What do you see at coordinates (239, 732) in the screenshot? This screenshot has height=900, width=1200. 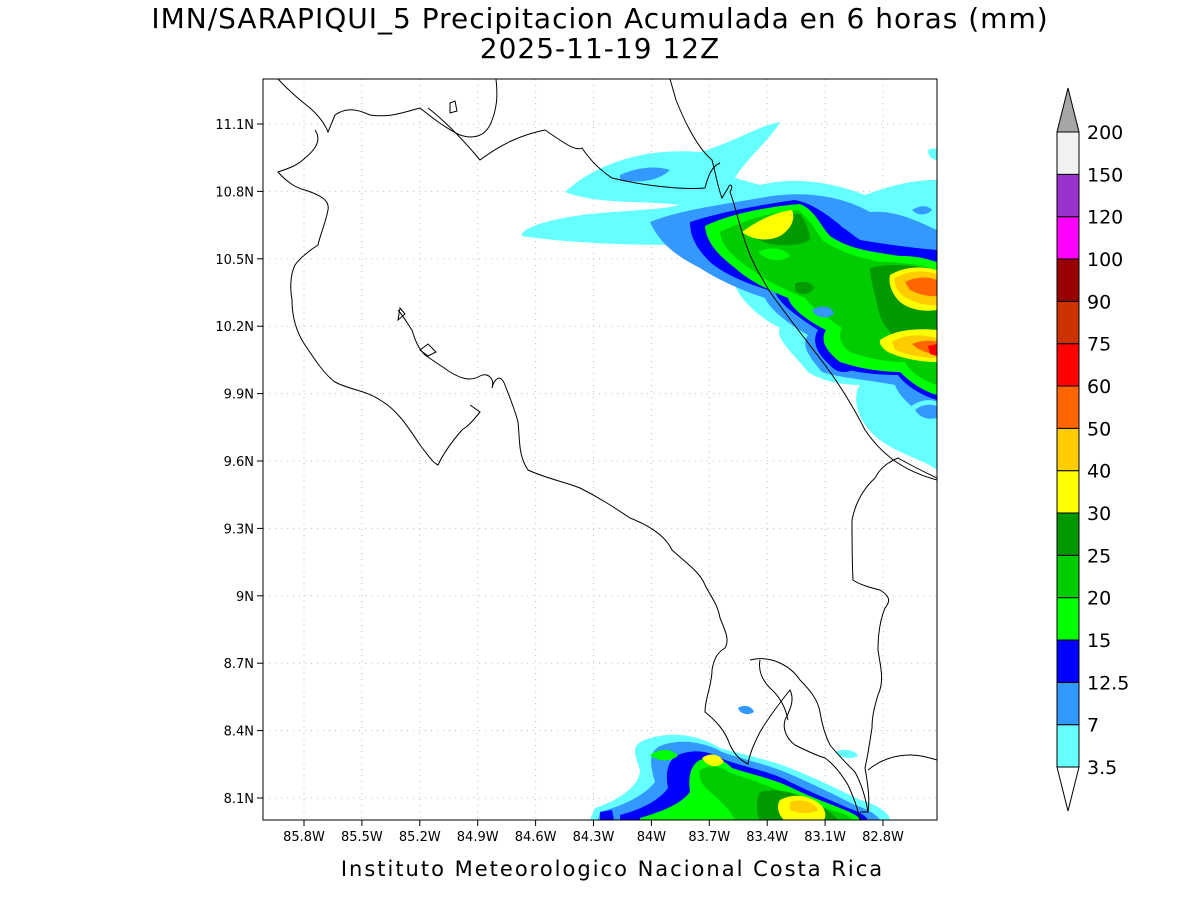 I see `lat-tick-label: 8.4N` at bounding box center [239, 732].